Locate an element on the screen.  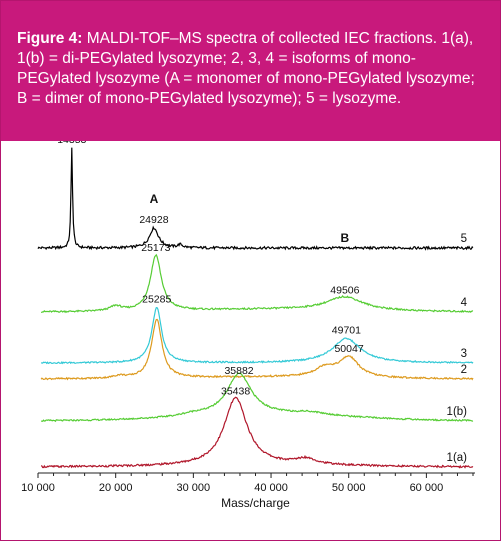
trace-label-1a: 1(a) is located at coordinates (457, 458).